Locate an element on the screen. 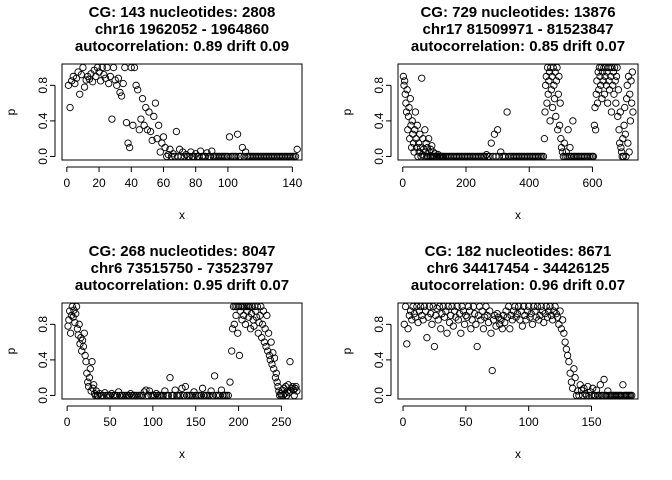 The height and width of the screenshot is (480, 672). chart-title-line-3: autocorrelation: 0.85 drift 0.07 is located at coordinates (518, 46).